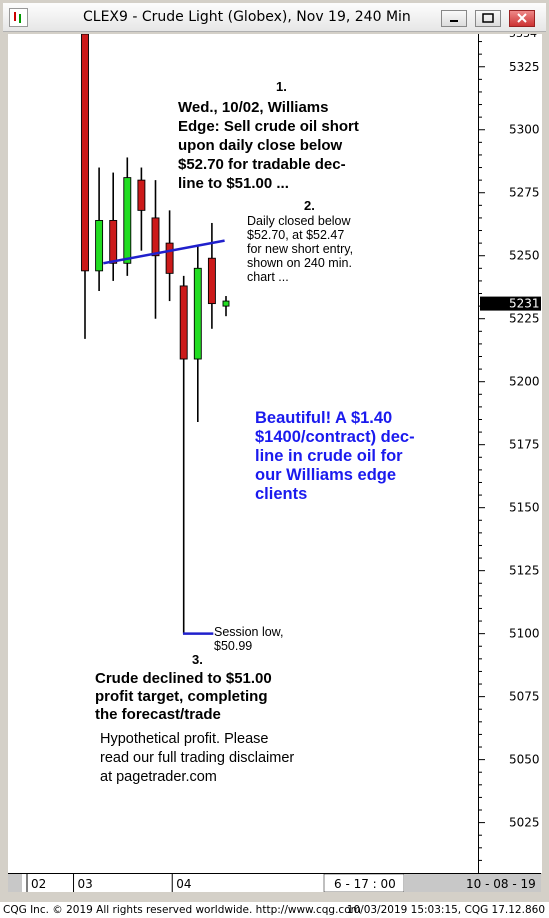  What do you see at coordinates (524, 256) in the screenshot?
I see `y-tick-label: 5250` at bounding box center [524, 256].